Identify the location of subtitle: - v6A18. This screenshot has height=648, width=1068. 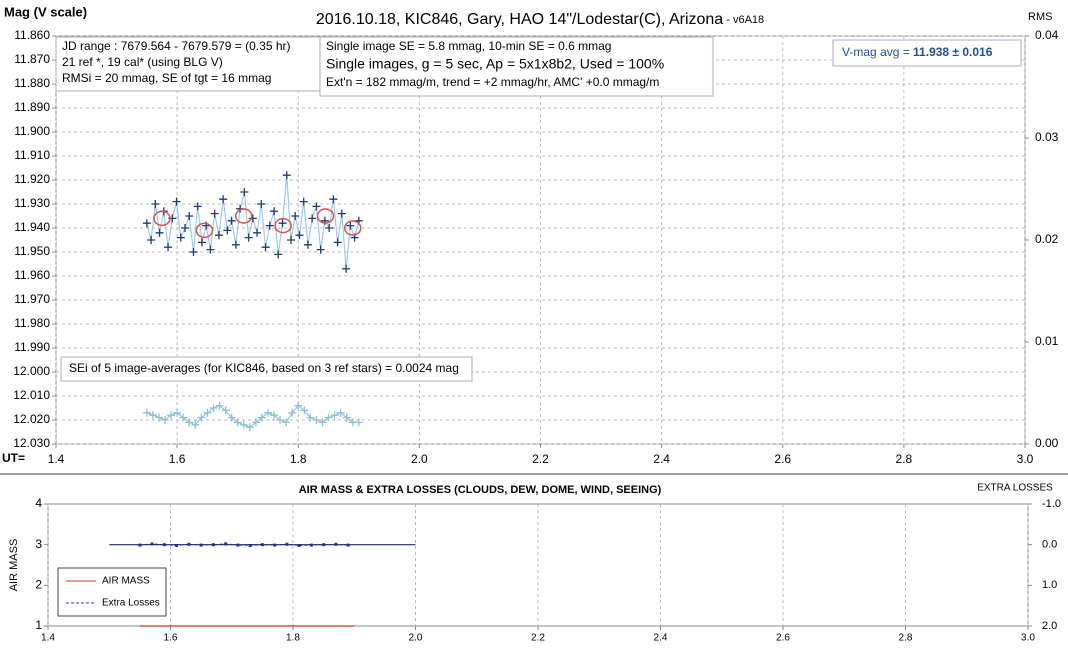
(743, 20).